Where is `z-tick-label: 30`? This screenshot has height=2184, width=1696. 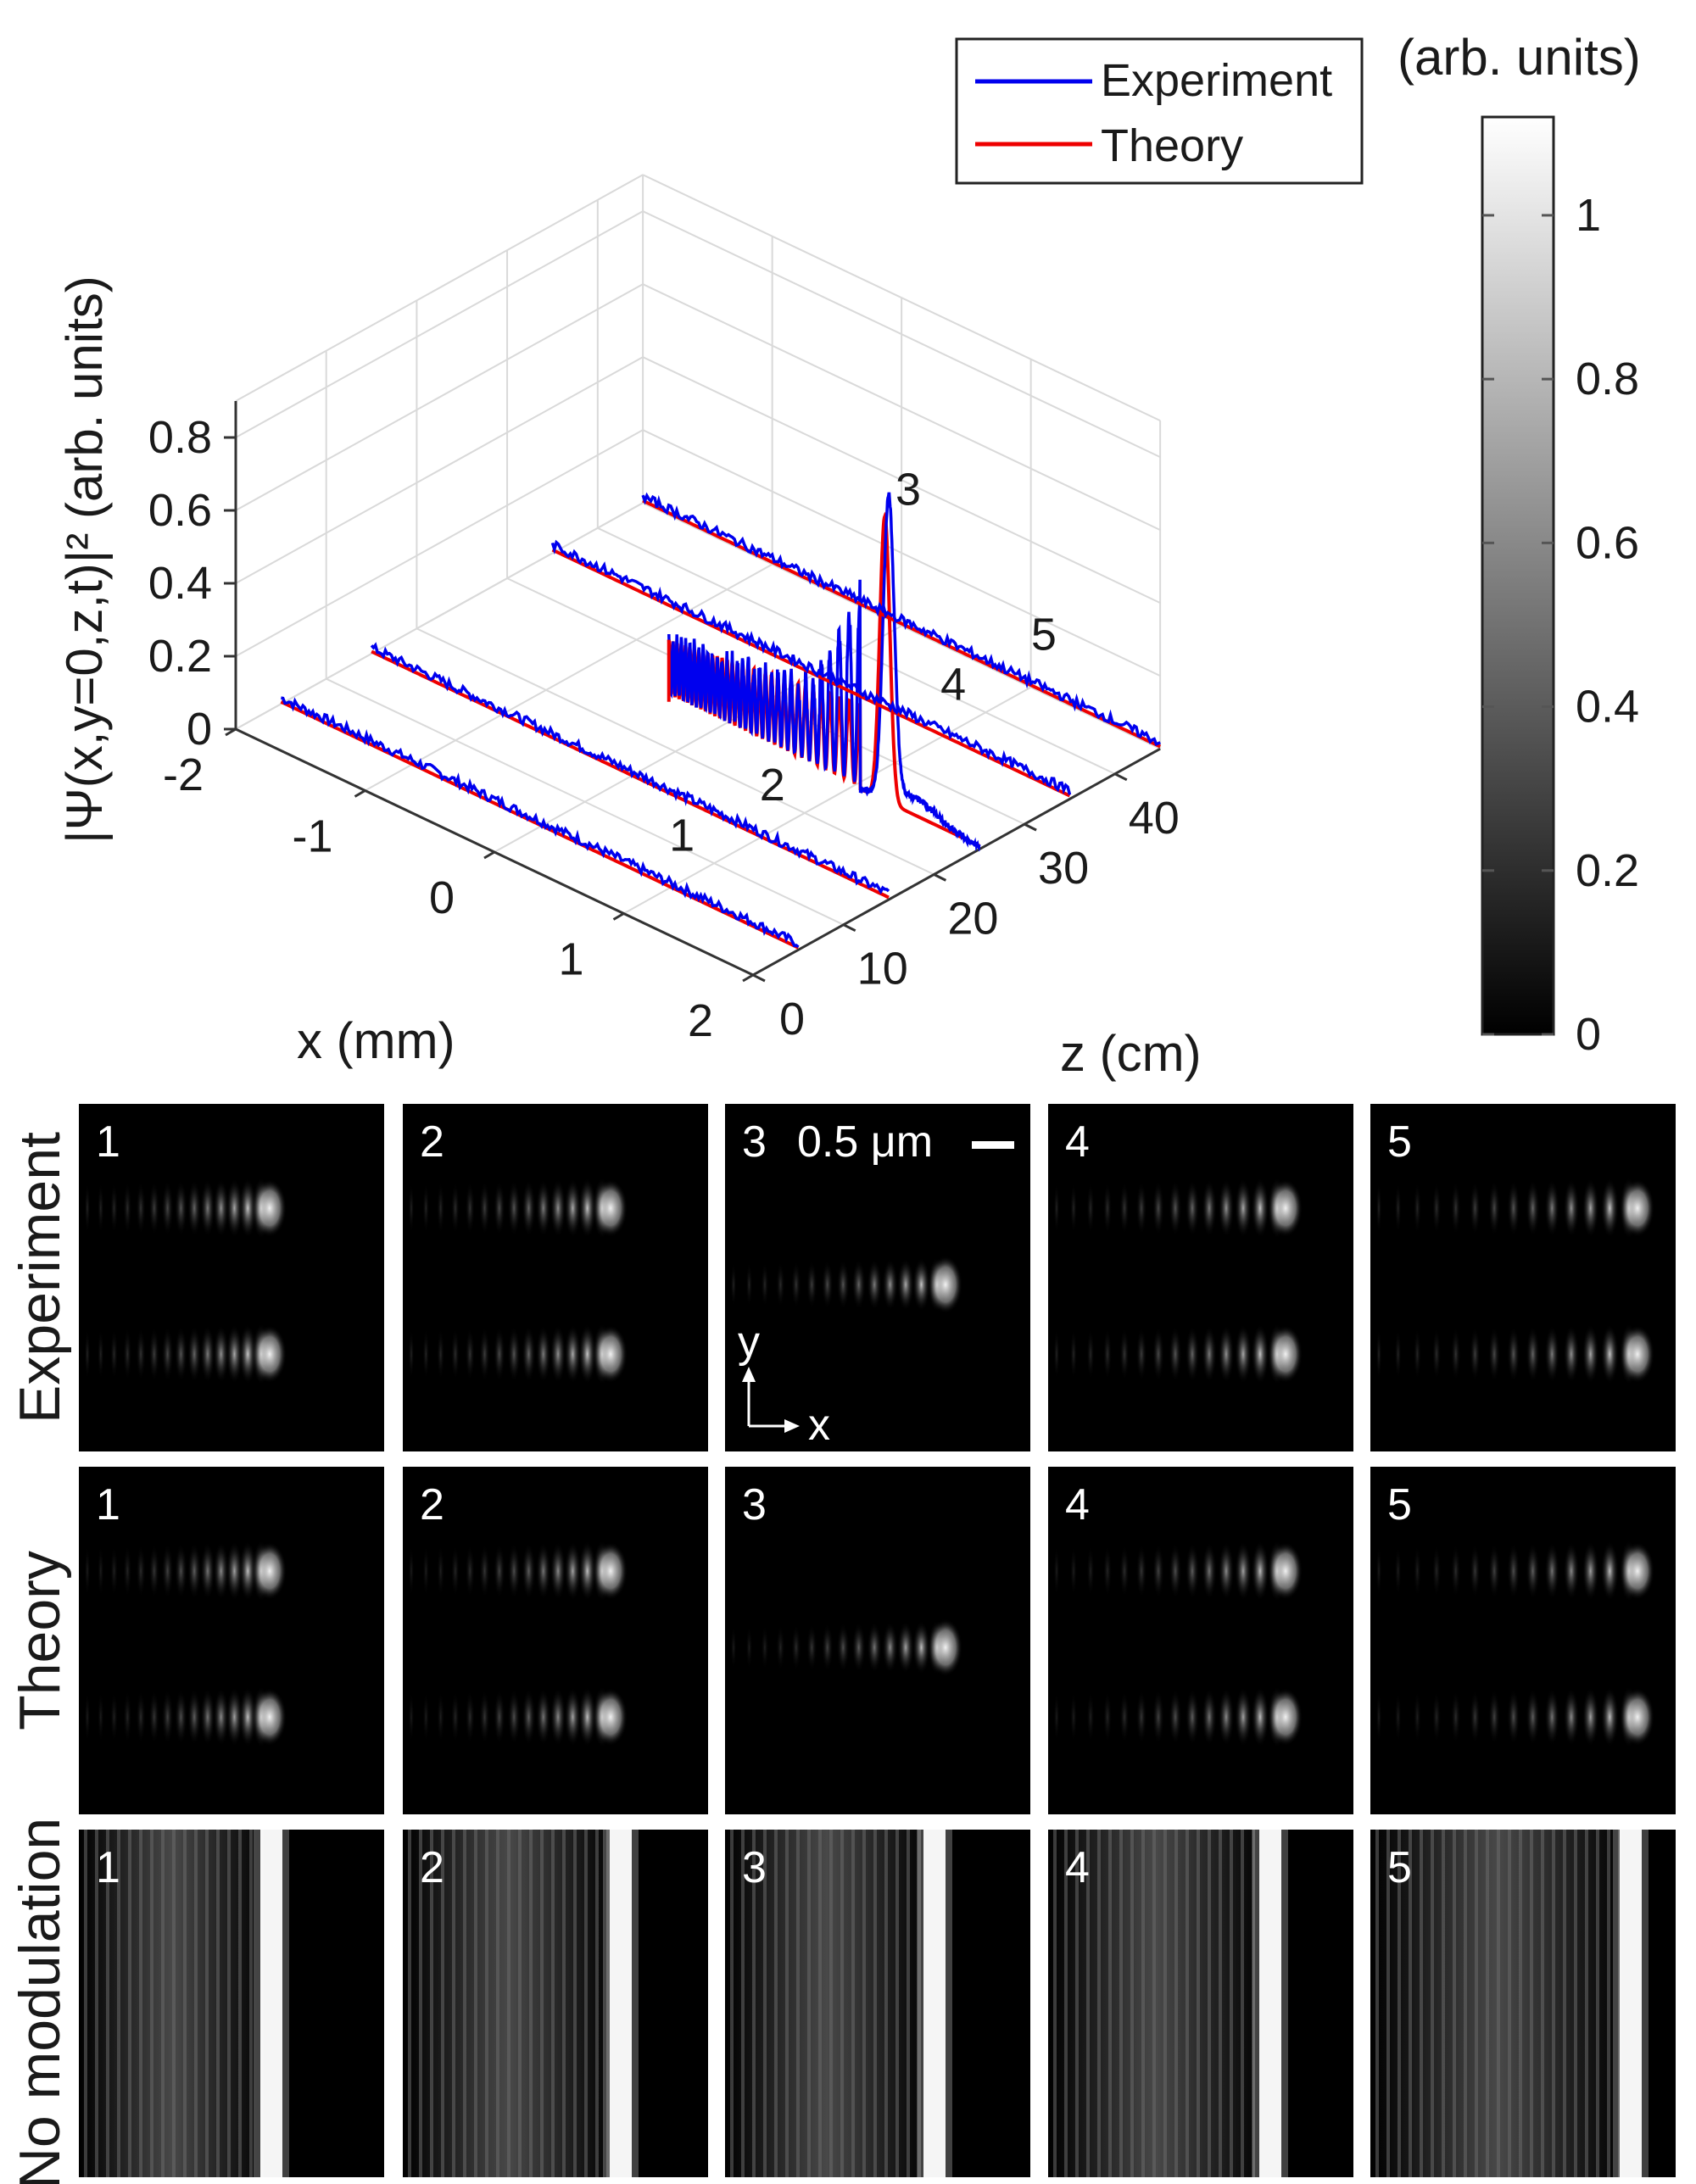
z-tick-label: 30 is located at coordinates (1063, 869).